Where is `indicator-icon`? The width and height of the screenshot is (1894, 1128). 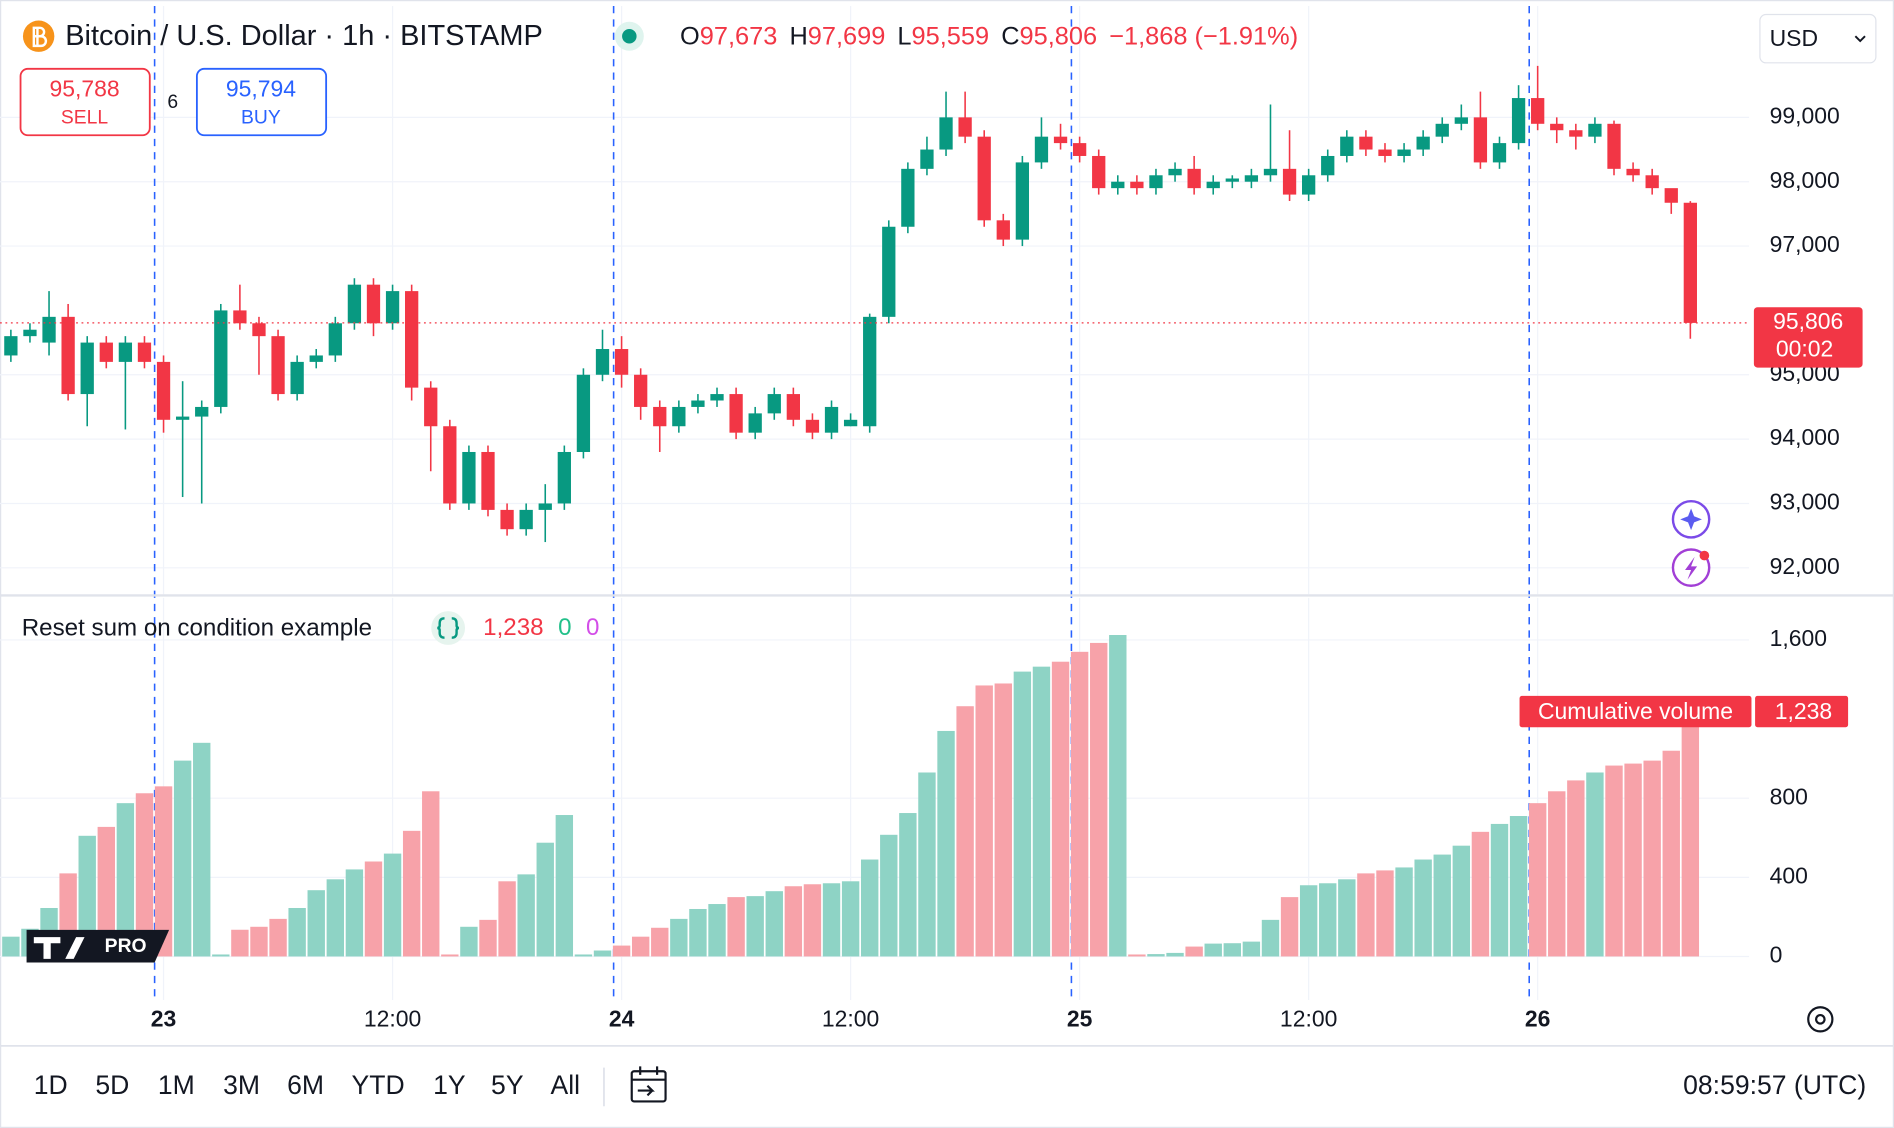
indicator-icon is located at coordinates (448, 628).